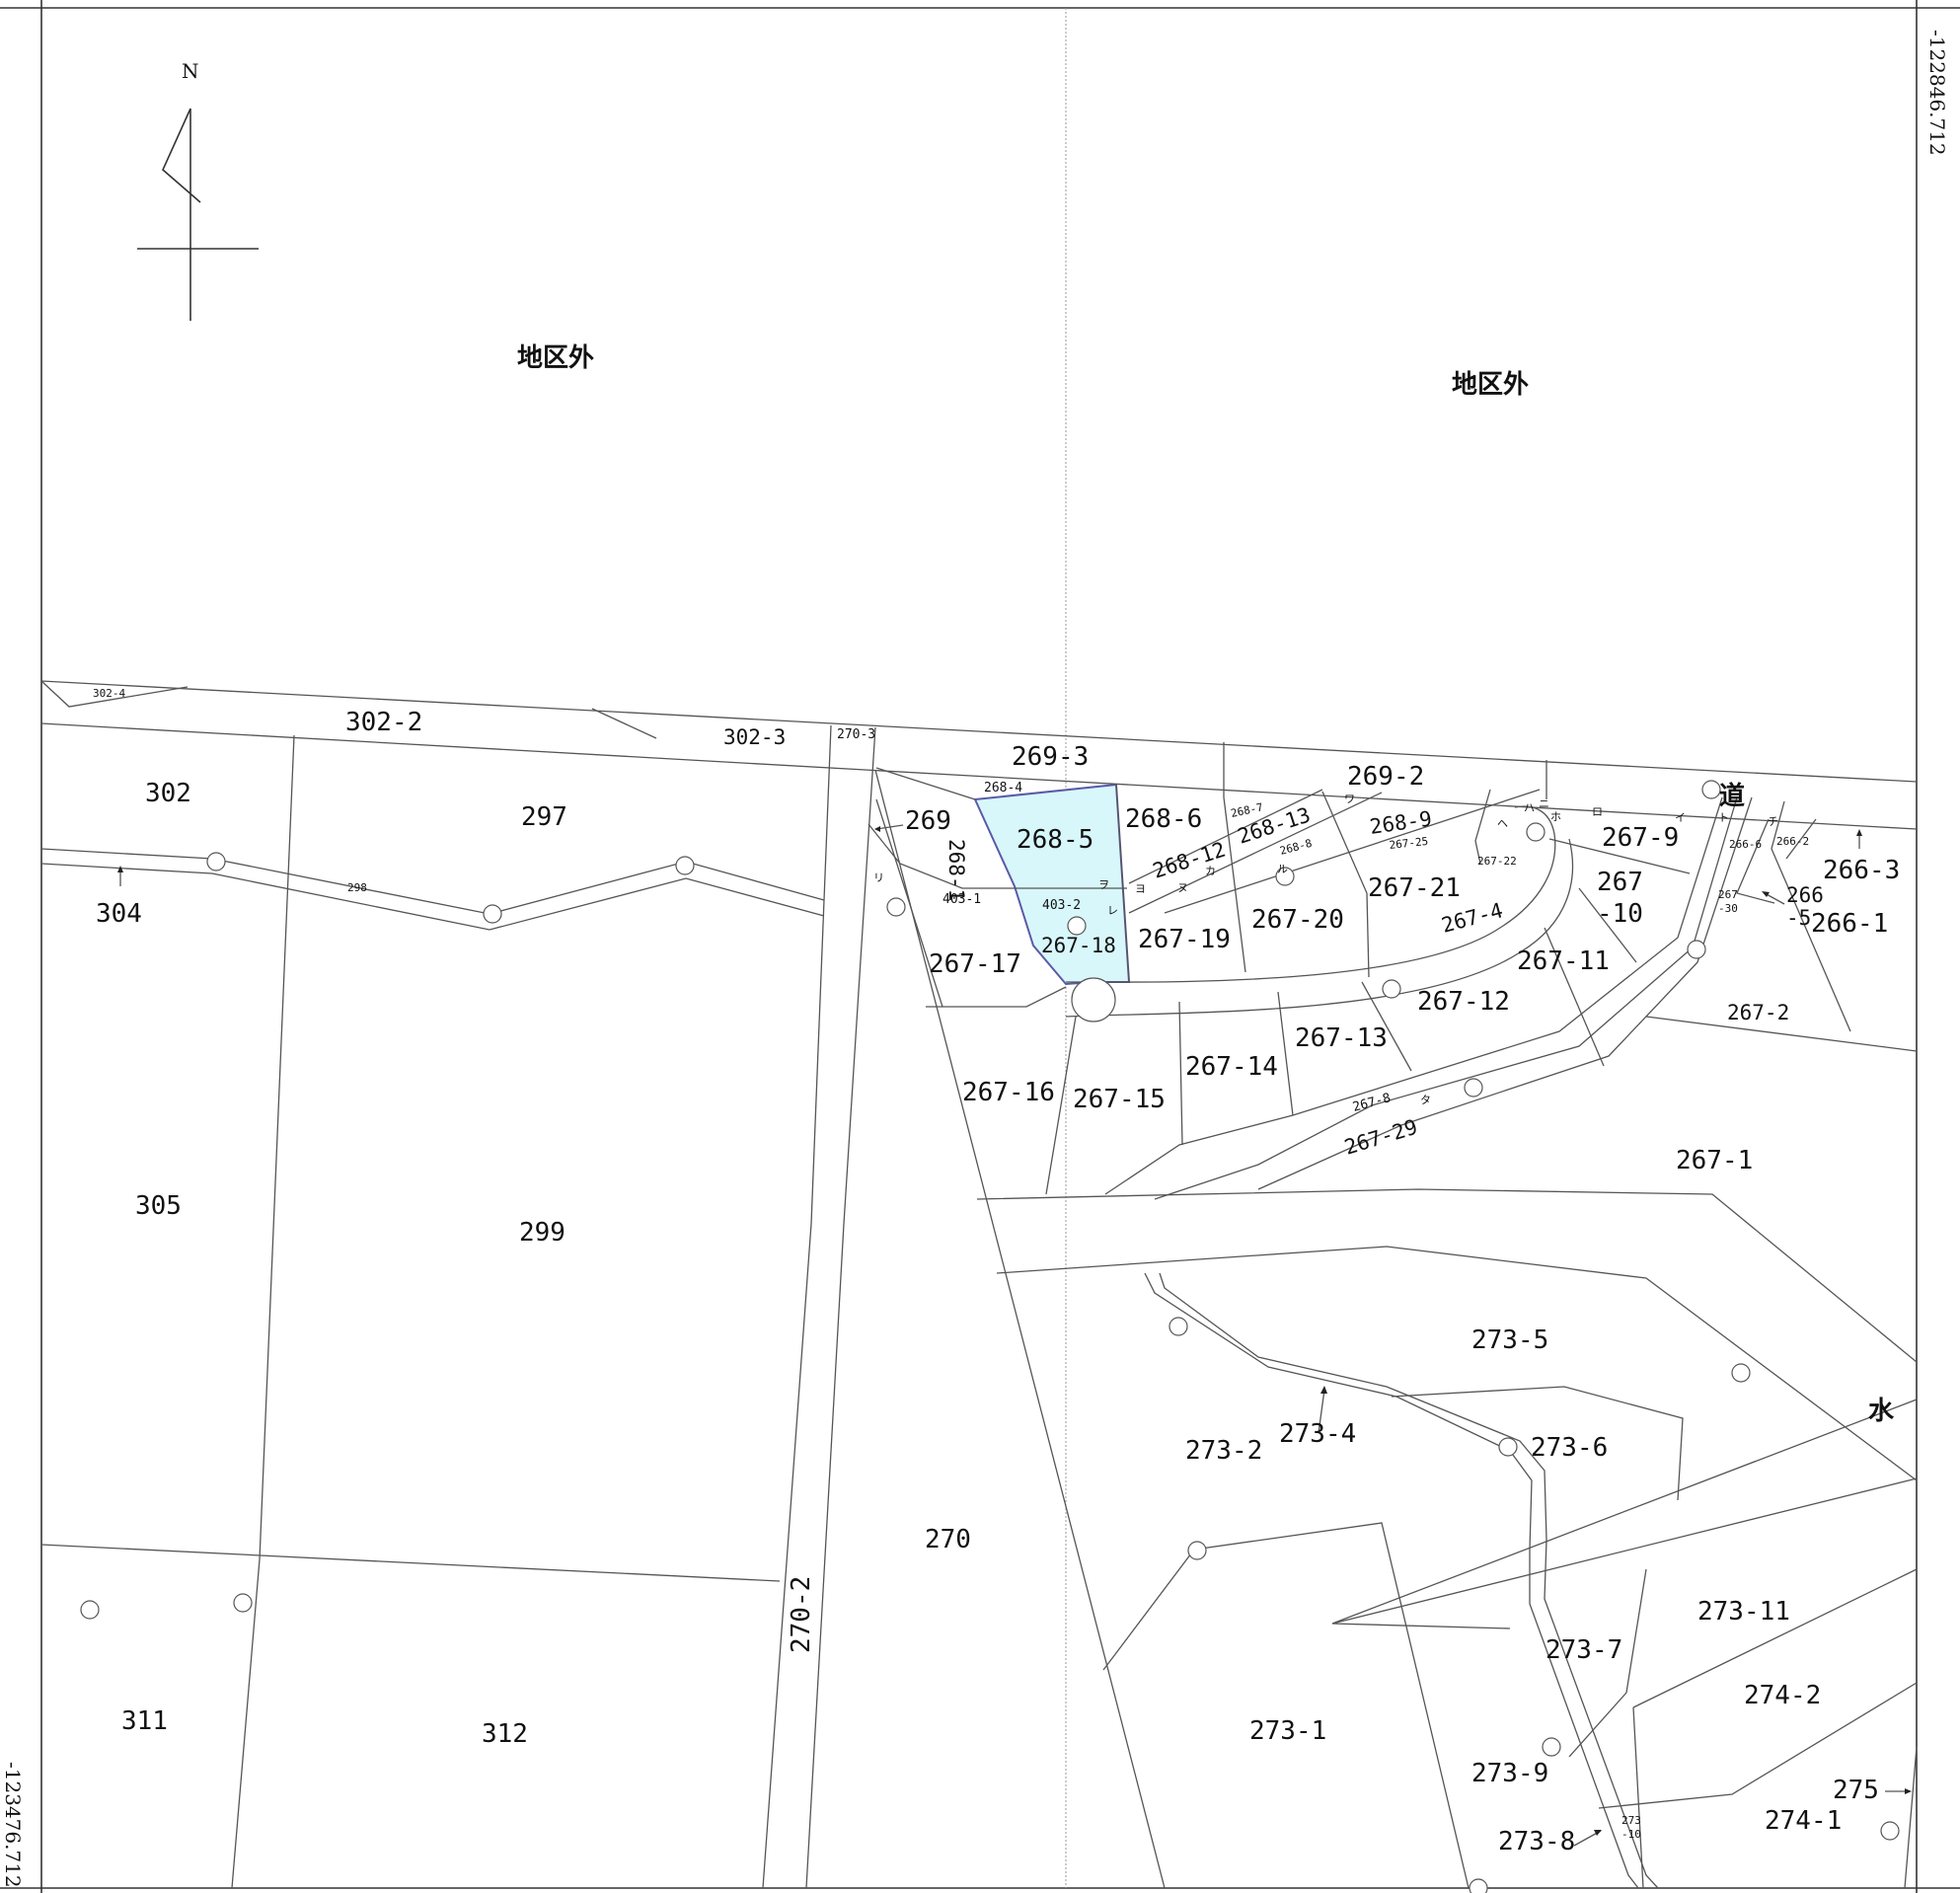 This screenshot has width=1960, height=1893. I want to click on lot-label: 267-18, so click(1078, 945).